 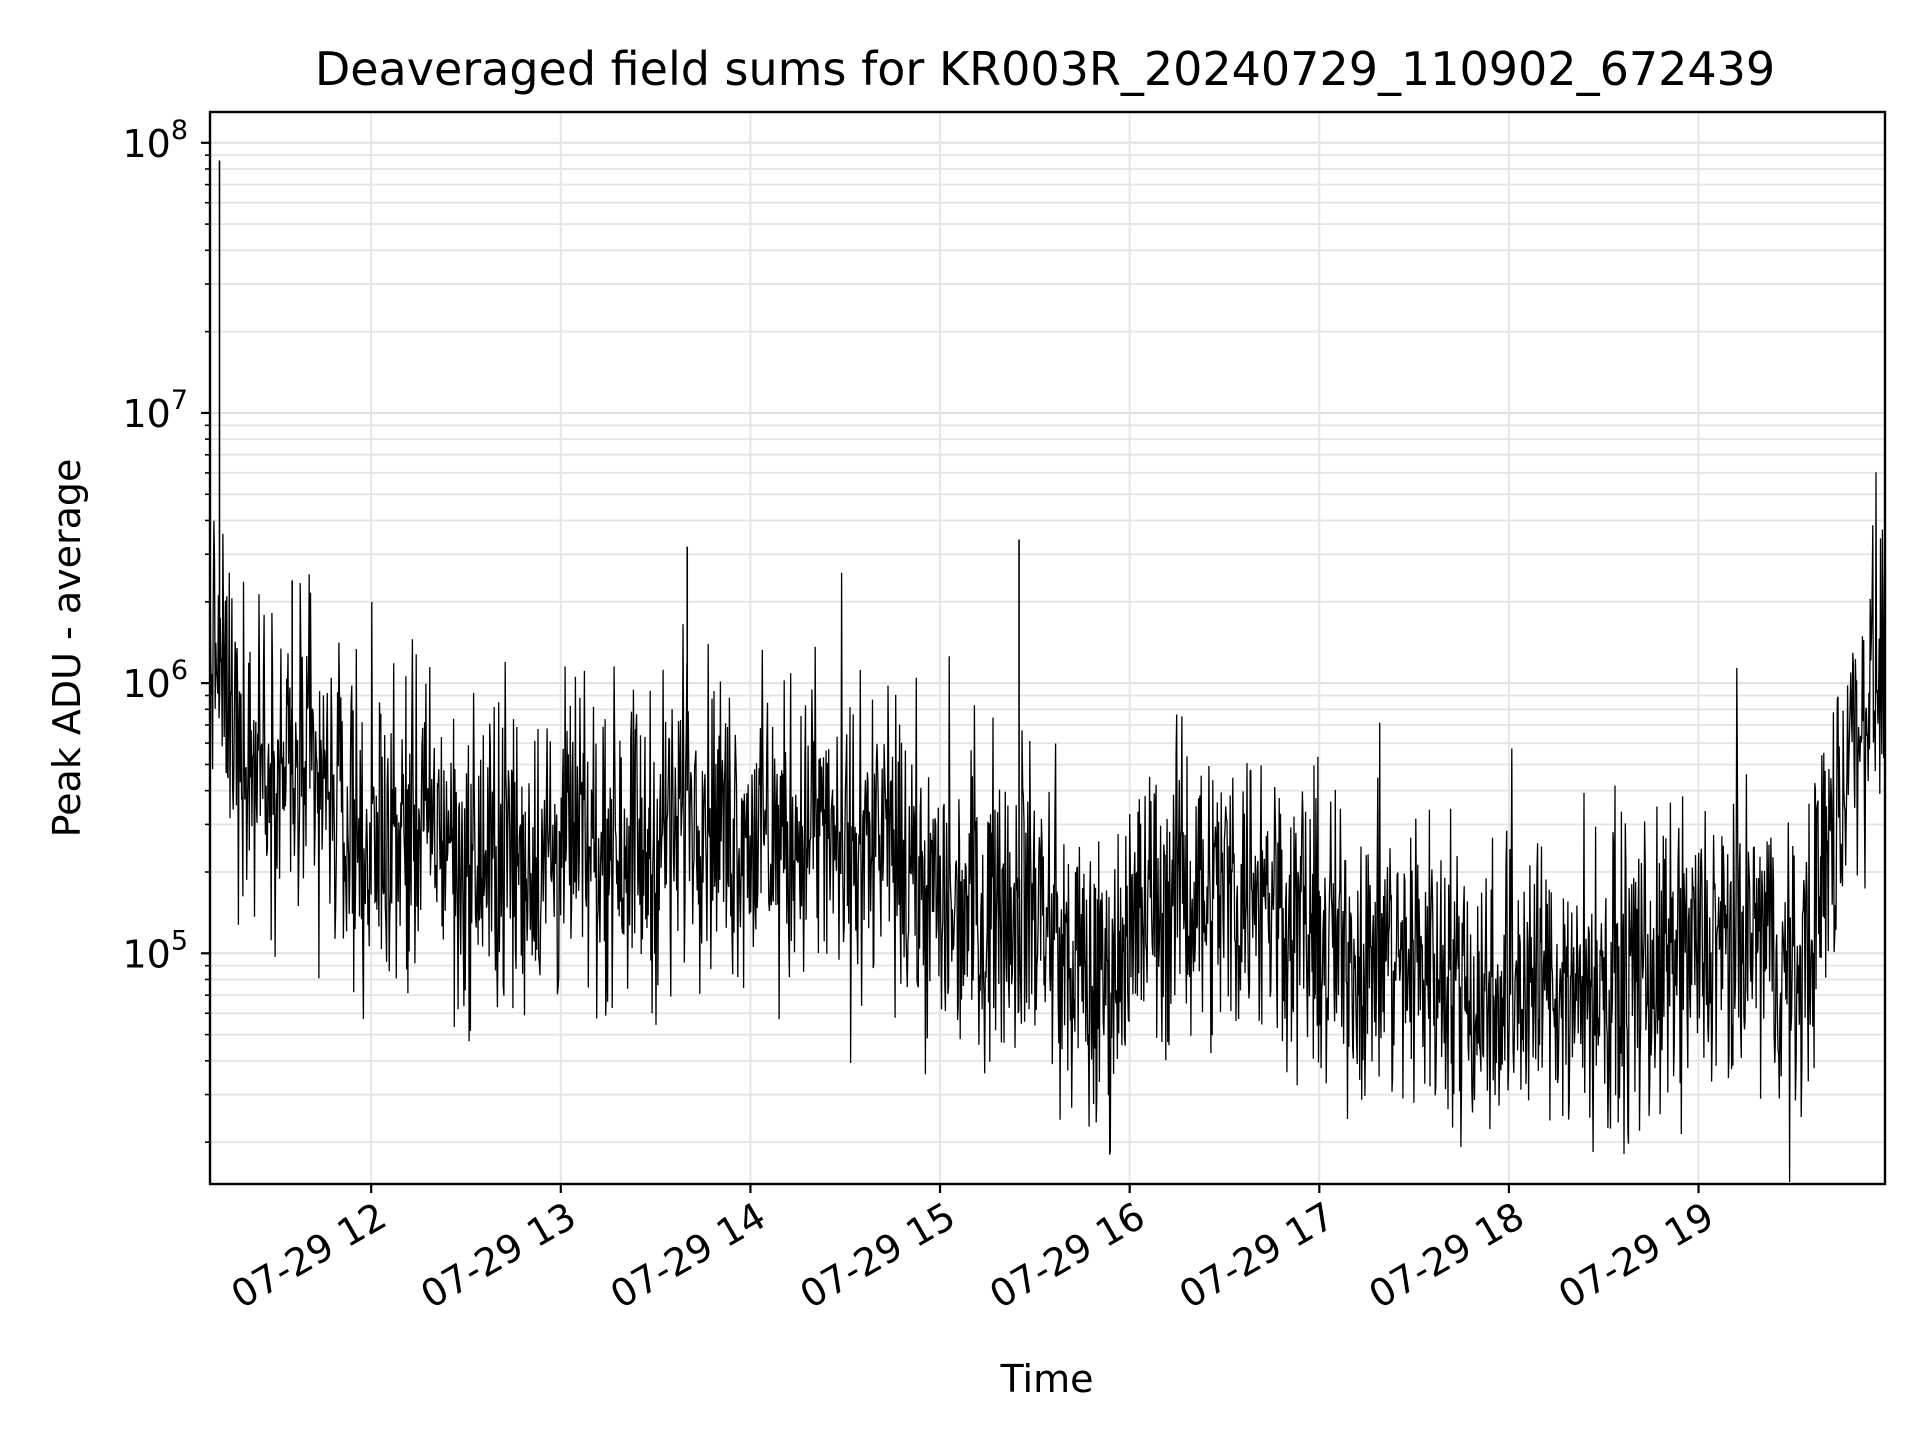 I want to click on y-tick-label: 10⁶, so click(x=155, y=680).